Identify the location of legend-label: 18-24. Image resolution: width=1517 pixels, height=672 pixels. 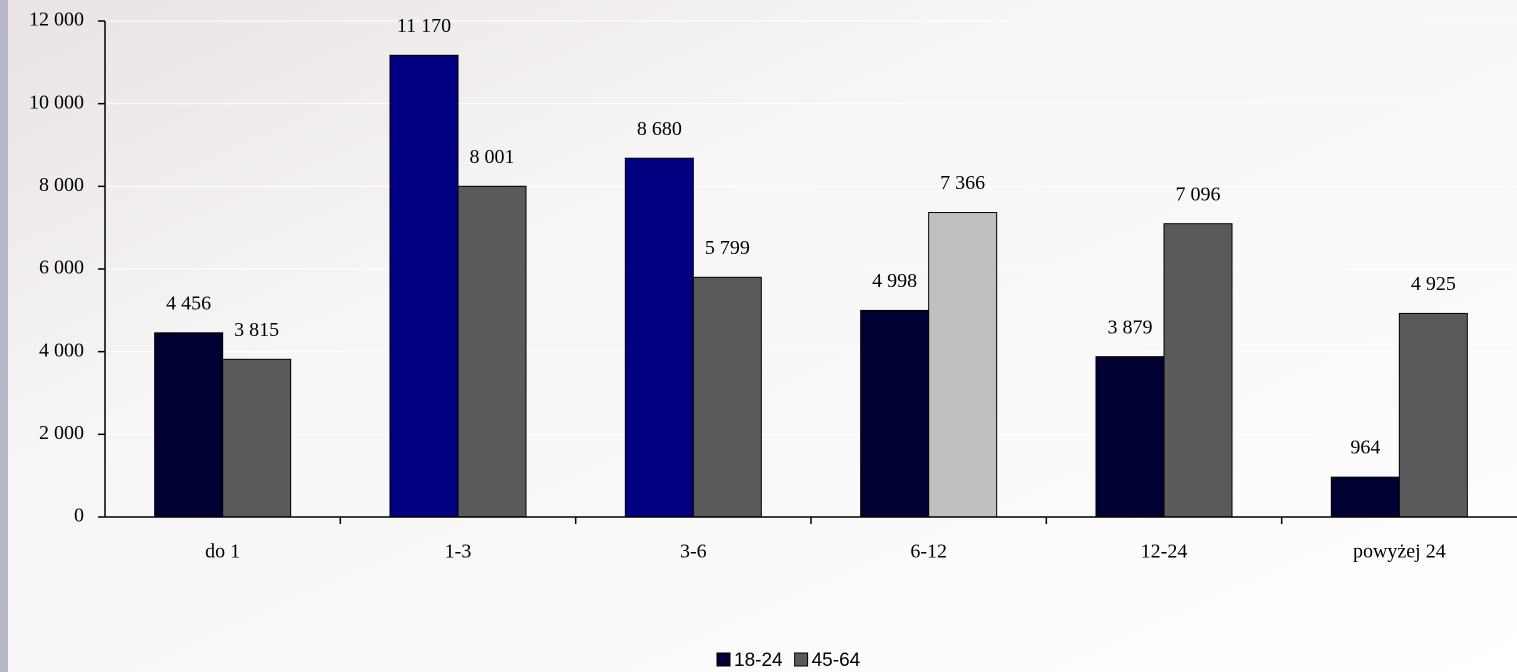
(758, 660).